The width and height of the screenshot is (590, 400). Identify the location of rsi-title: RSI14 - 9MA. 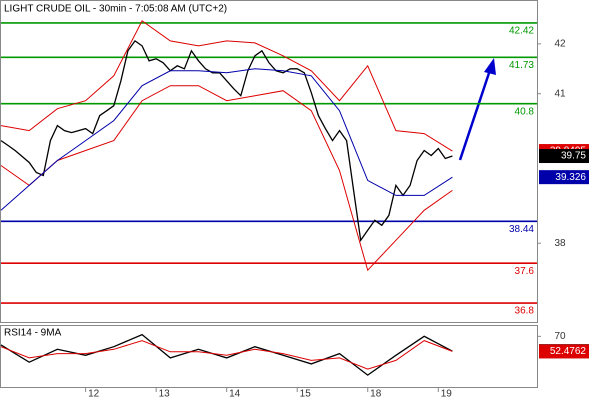
(33, 333).